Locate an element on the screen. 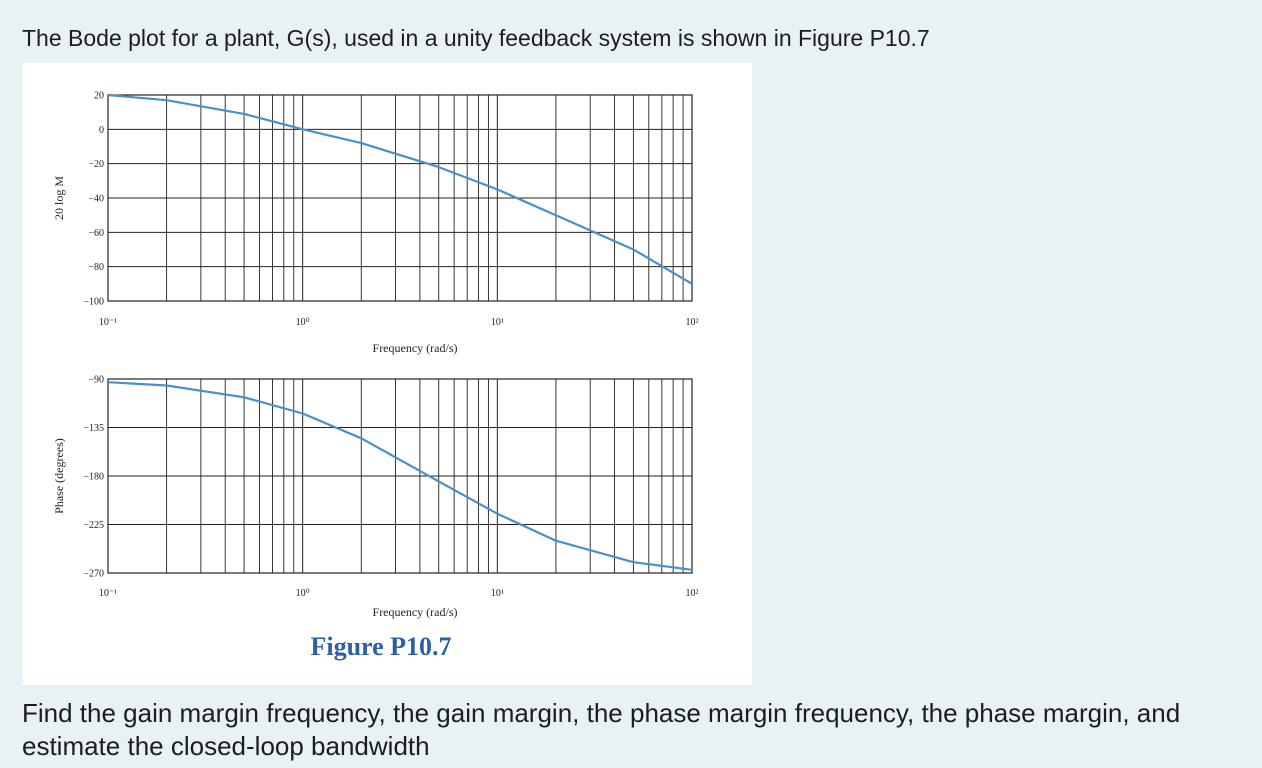 The width and height of the screenshot is (1262, 768). y-axis-label: 20 log M is located at coordinates (59, 198).